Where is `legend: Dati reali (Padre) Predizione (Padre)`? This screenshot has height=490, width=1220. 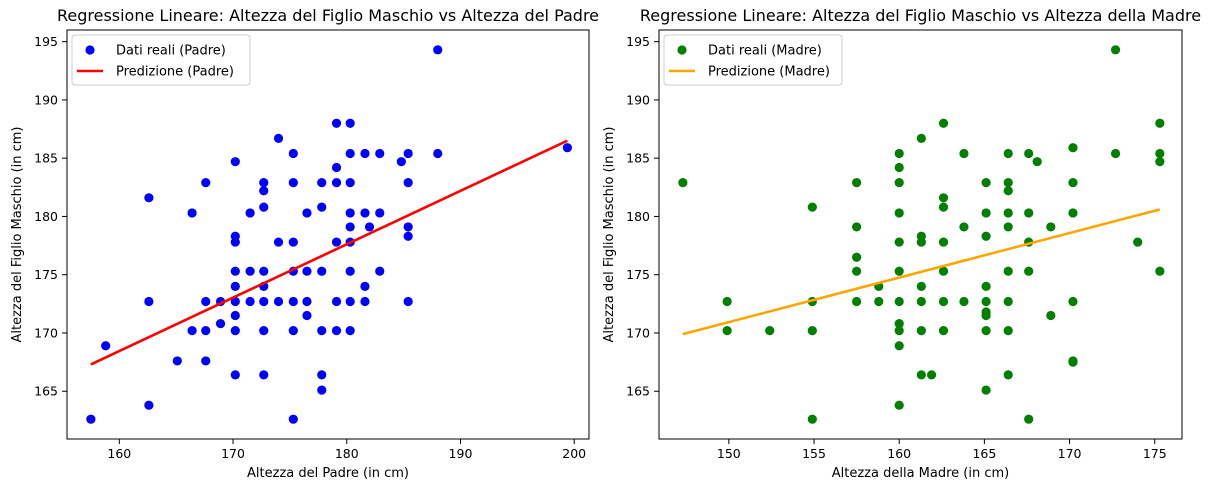 legend: Dati reali (Padre) Predizione (Padre) is located at coordinates (161, 60).